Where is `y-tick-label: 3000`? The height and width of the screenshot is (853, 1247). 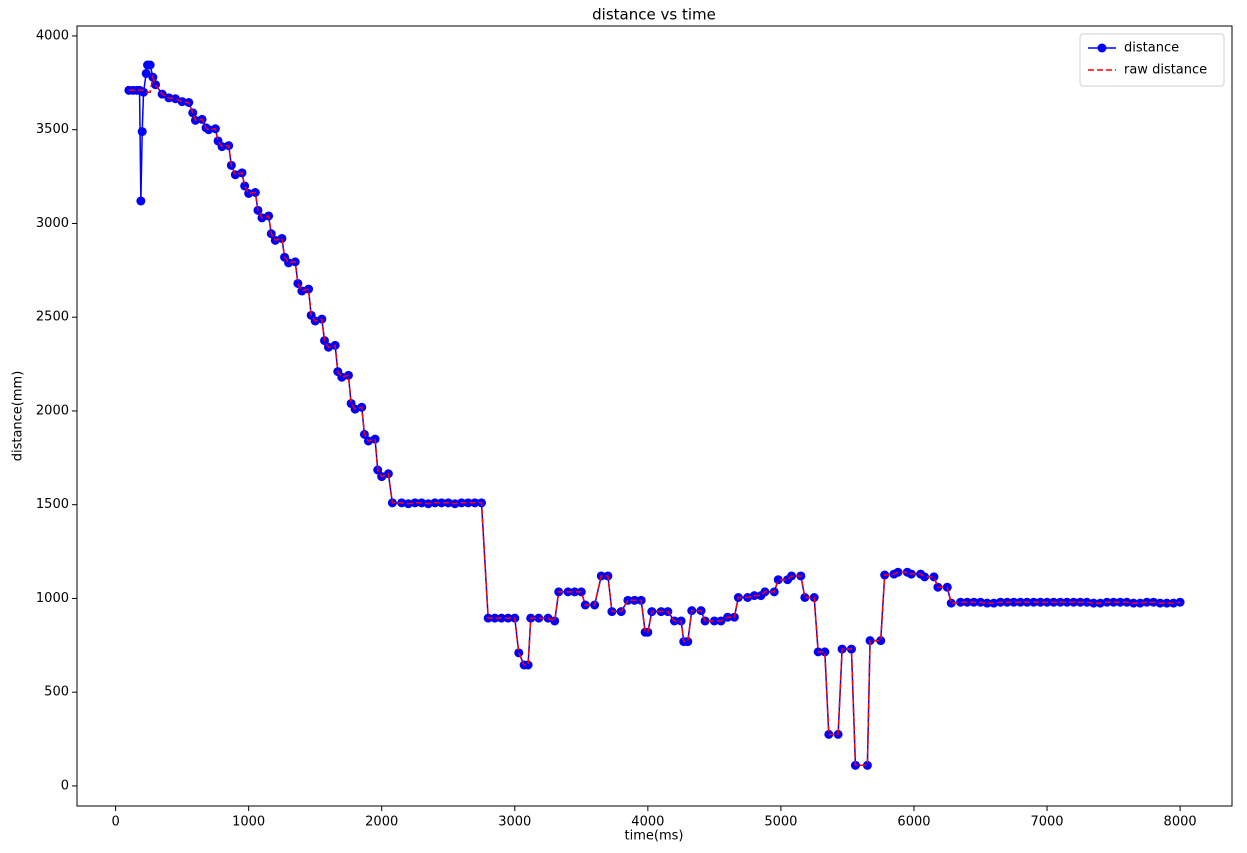 y-tick-label: 3000 is located at coordinates (52, 223).